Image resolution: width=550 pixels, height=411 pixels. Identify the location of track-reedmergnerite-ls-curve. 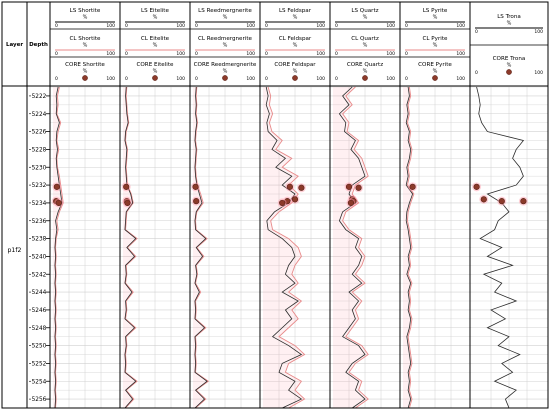
(201, 247).